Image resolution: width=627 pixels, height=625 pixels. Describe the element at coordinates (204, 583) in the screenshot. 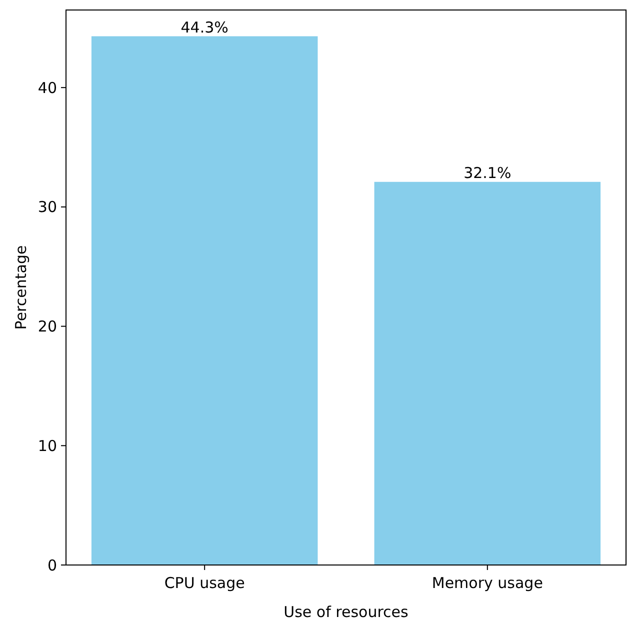

I see `x-tick-label: CPU usage` at that location.